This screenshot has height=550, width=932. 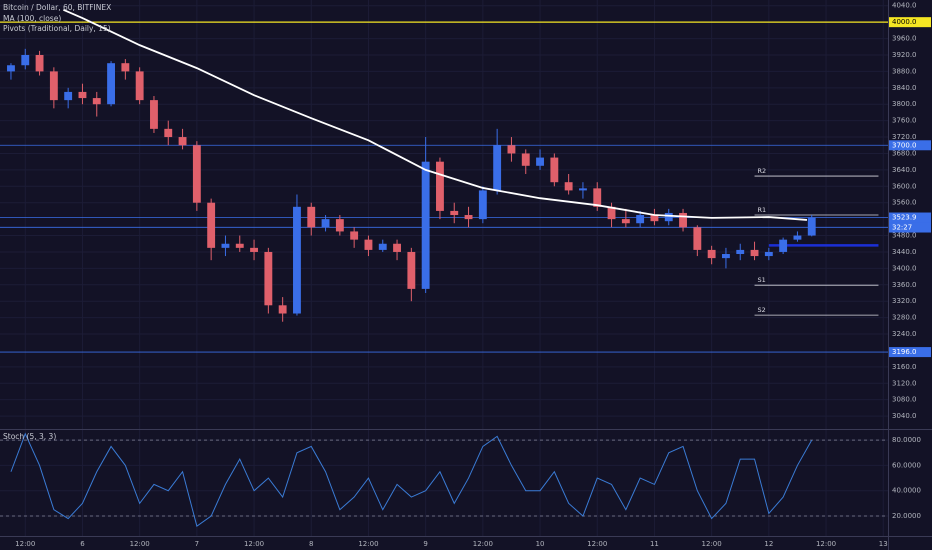 What do you see at coordinates (904, 334) in the screenshot?
I see `y-tick-label: 3240.0` at bounding box center [904, 334].